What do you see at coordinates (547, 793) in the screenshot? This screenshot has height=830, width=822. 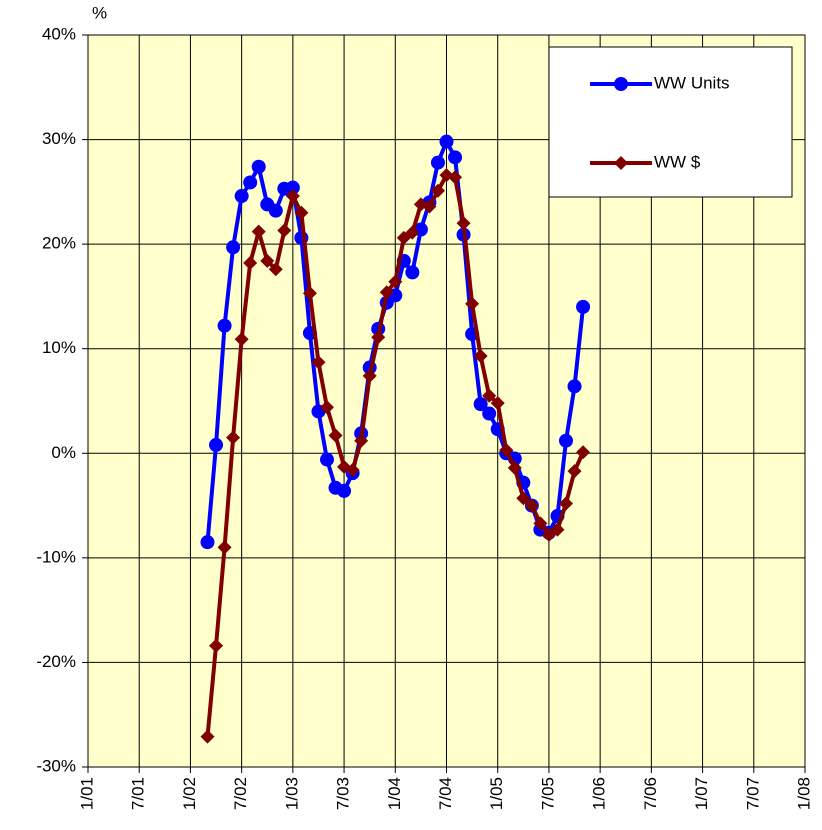 I see `x-tick-label: 7/05` at bounding box center [547, 793].